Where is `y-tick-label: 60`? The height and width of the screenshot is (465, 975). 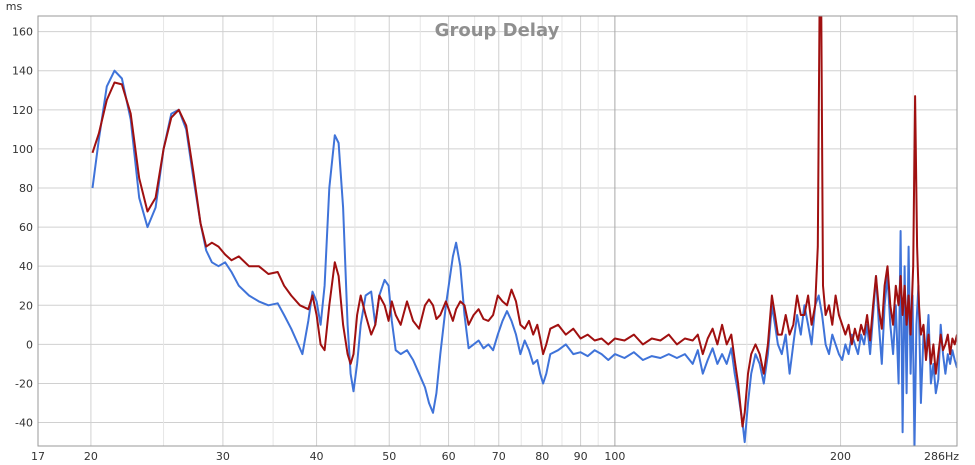 y-tick-label: 60 is located at coordinates (26, 227).